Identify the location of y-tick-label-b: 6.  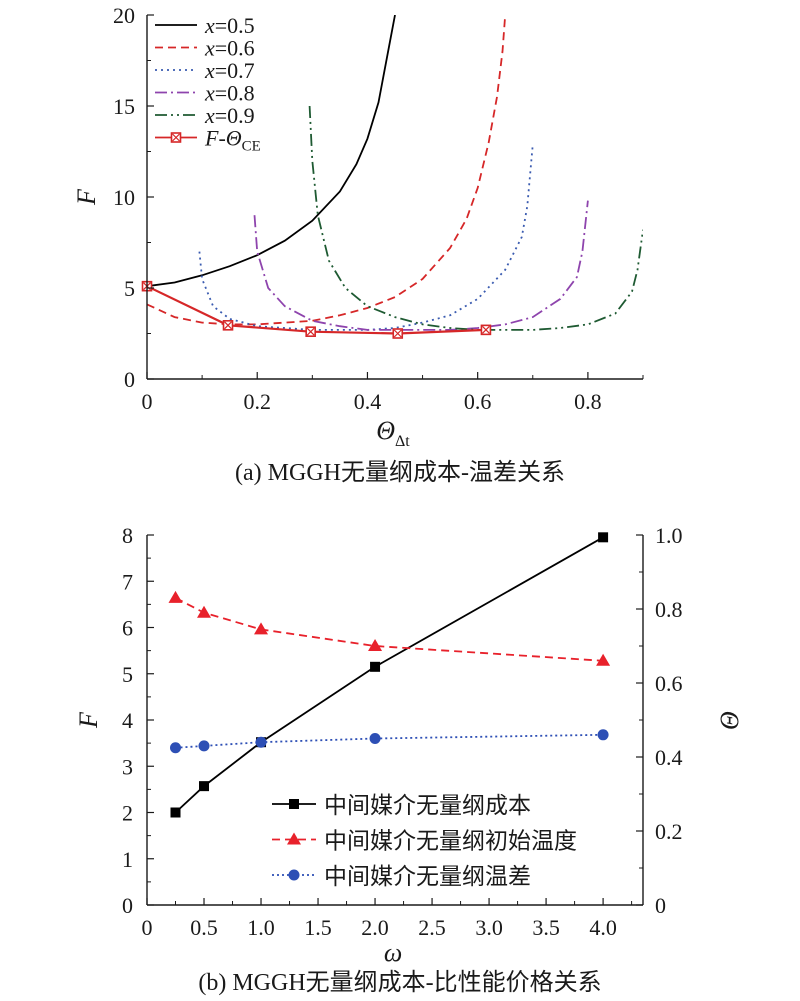
(127, 628).